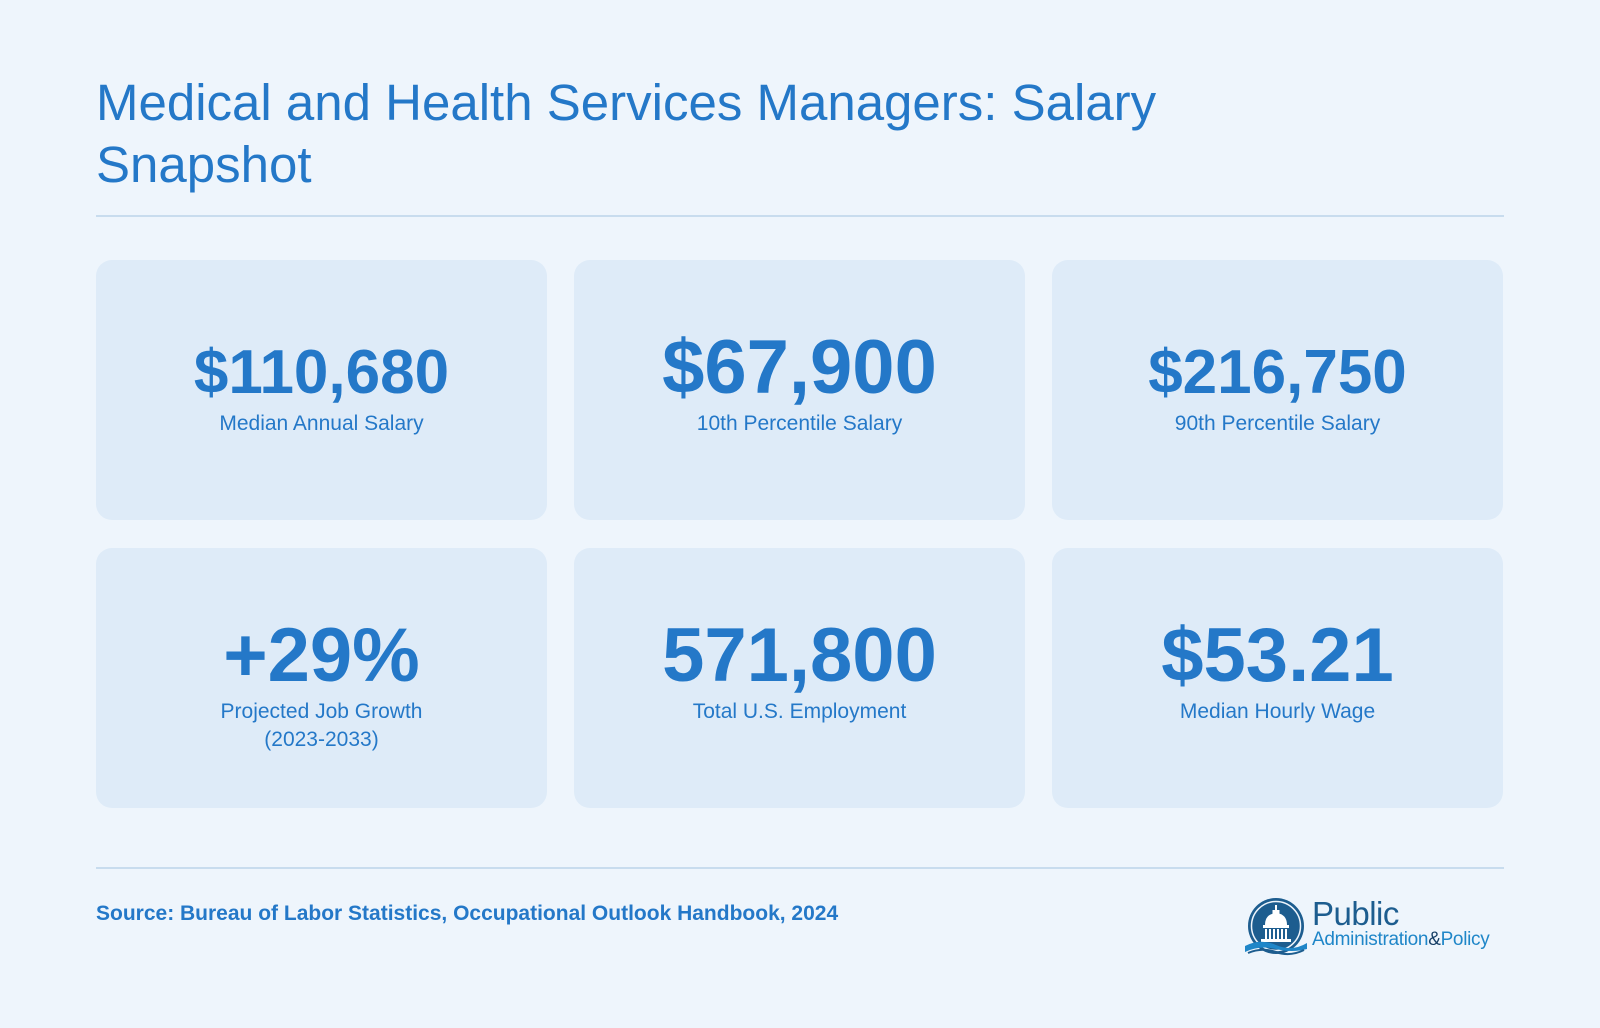  Describe the element at coordinates (321, 726) in the screenshot. I see `stat-label: Projected Job Growth (2023-2033)` at that location.